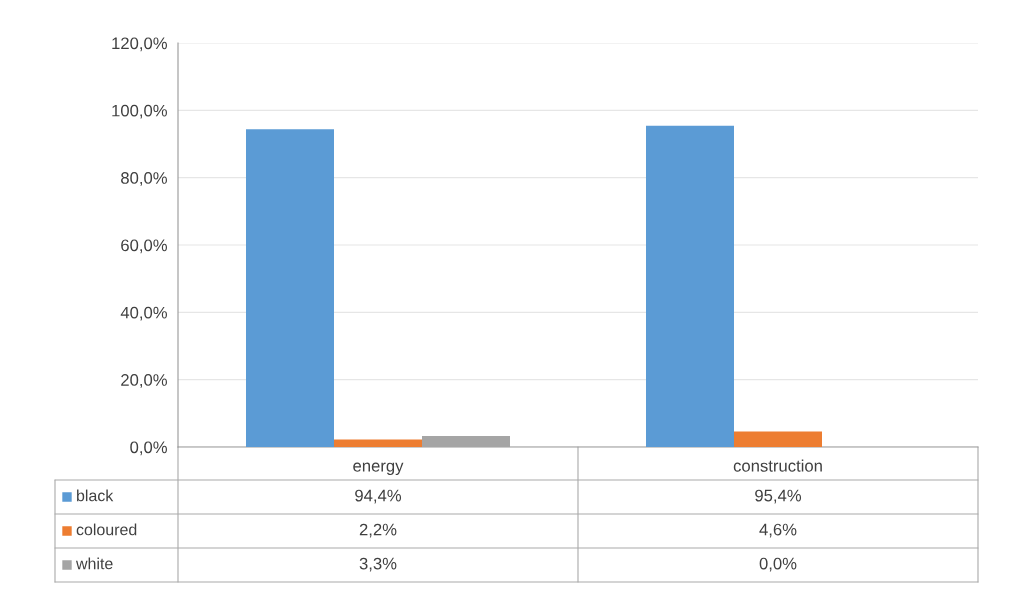 The width and height of the screenshot is (1020, 616). I want to click on data-label: 3,3%, so click(378, 564).